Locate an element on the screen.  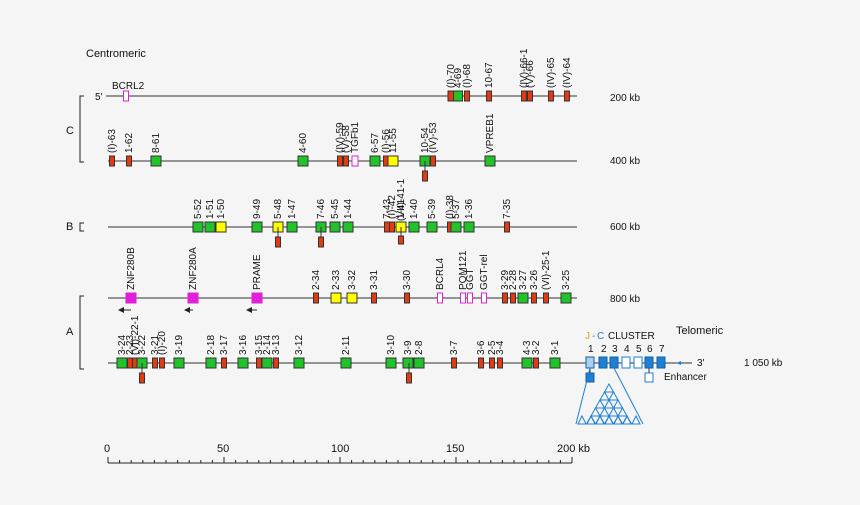
jc-number-7: 7 is located at coordinates (662, 349).